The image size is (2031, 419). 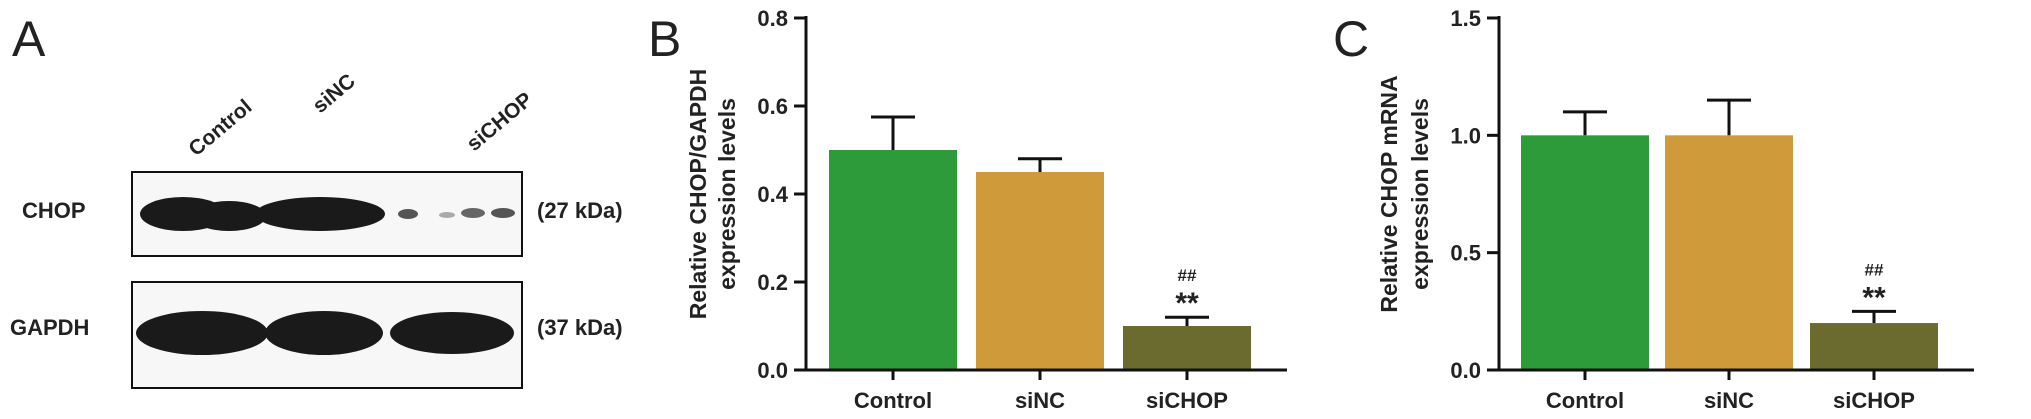 I want to click on chart-b-xtick-label-1: siNC, so click(x=1040, y=400).